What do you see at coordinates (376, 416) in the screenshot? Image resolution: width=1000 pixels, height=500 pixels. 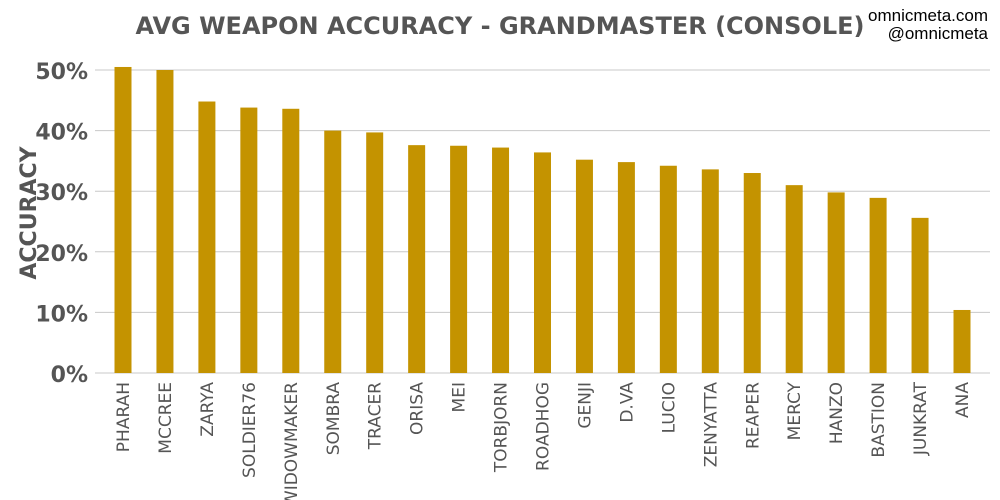 I see `x-tick-label: TRACER` at bounding box center [376, 416].